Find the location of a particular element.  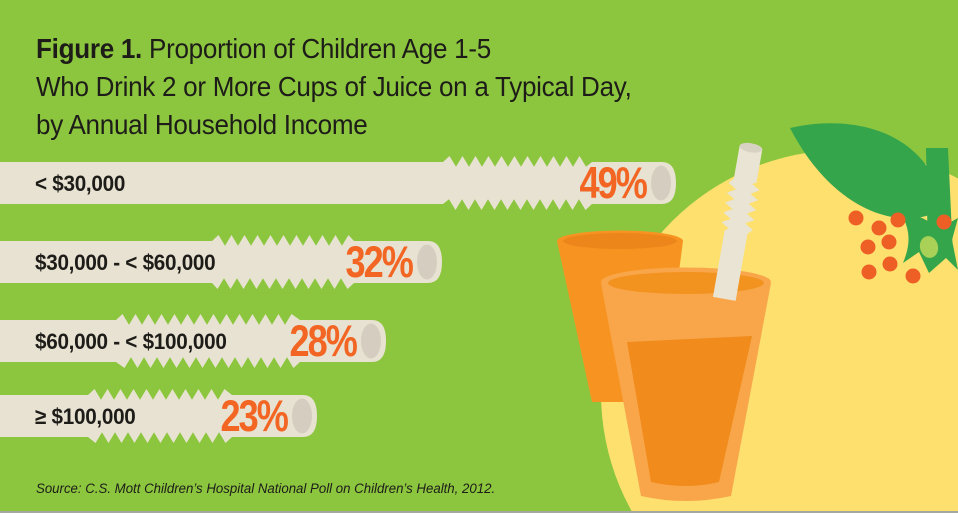

bar-category-label: $60,000 - < $100,000 is located at coordinates (131, 341).